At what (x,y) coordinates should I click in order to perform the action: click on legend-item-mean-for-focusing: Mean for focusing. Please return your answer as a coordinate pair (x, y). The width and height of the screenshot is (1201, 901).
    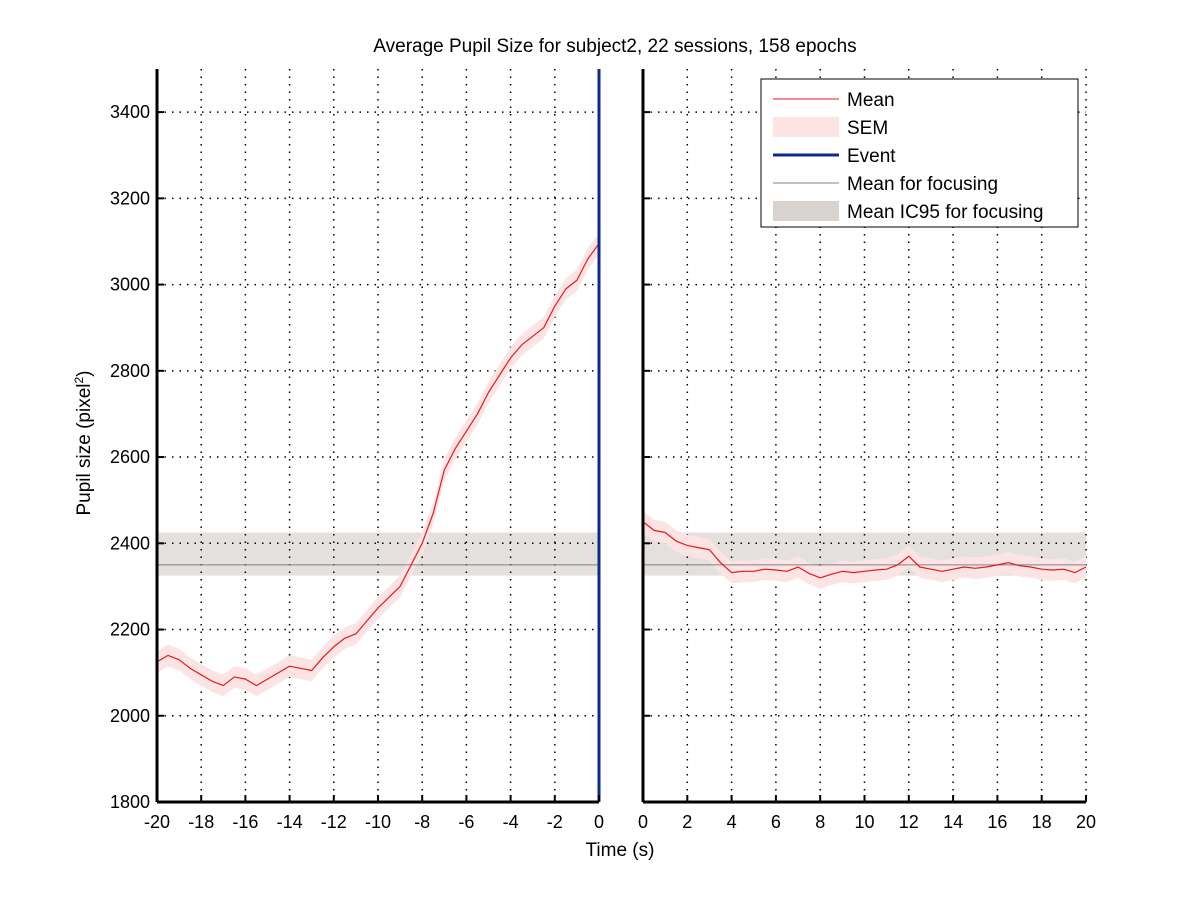
    Looking at the image, I should click on (885, 184).